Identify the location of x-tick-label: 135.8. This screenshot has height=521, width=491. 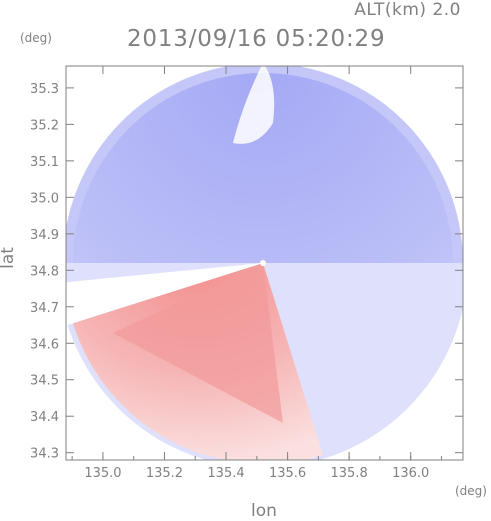
(349, 473).